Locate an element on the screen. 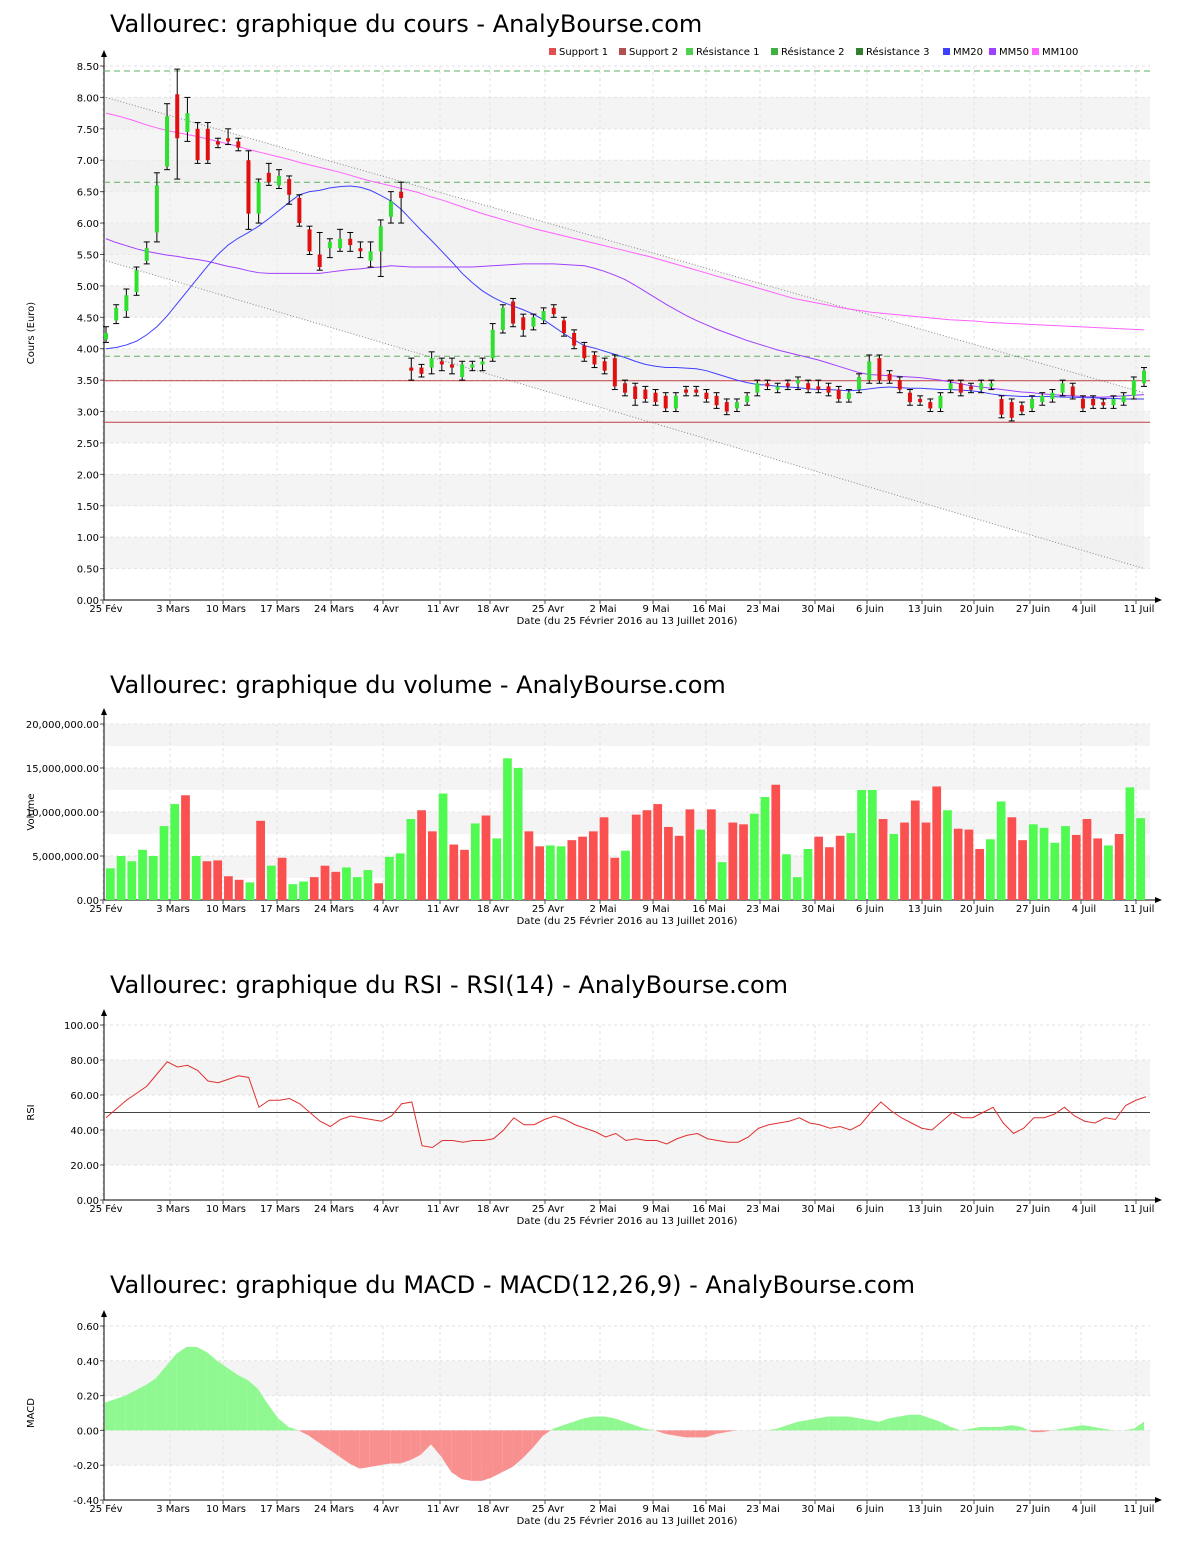  price-xtick-label: 3 Mars is located at coordinates (173, 609).